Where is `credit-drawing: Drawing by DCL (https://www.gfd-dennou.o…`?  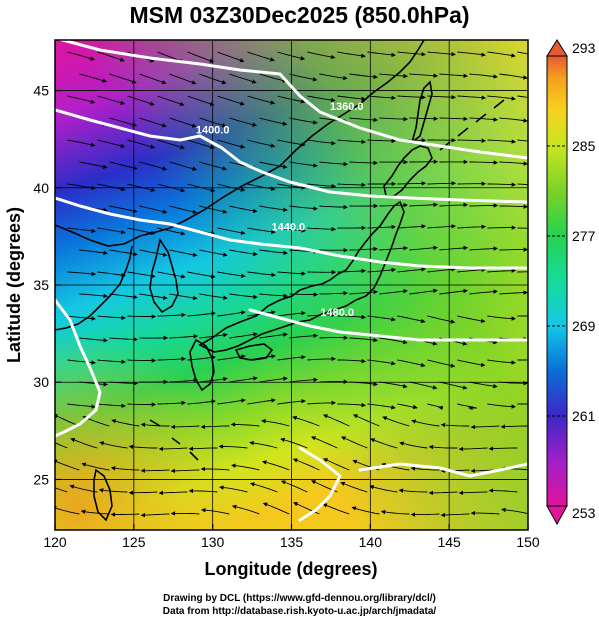
credit-drawing: Drawing by DCL (https://www.gfd-dennou.o… is located at coordinates (299, 598).